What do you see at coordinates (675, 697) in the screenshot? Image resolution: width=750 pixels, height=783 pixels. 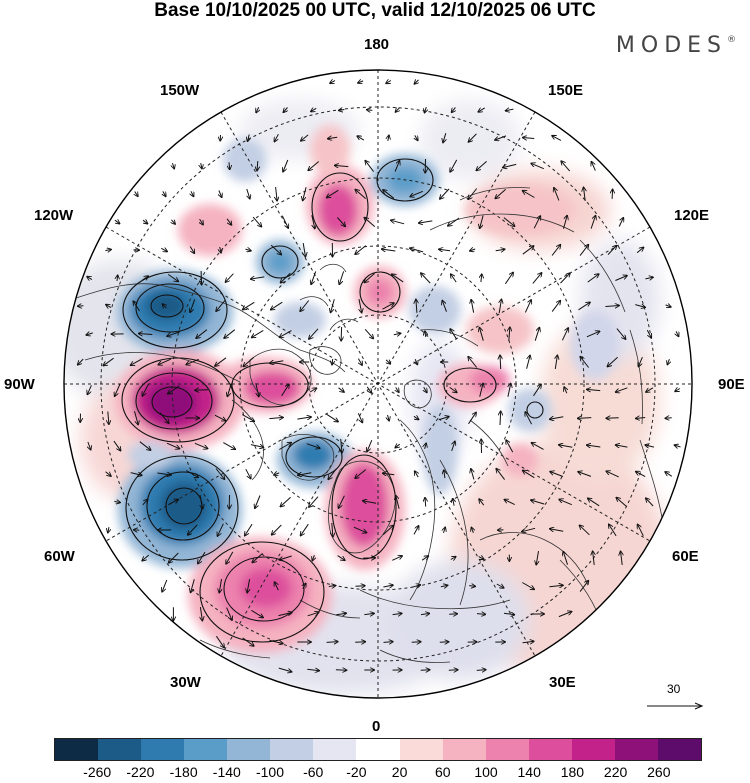 I see `reference-vector: 30` at bounding box center [675, 697].